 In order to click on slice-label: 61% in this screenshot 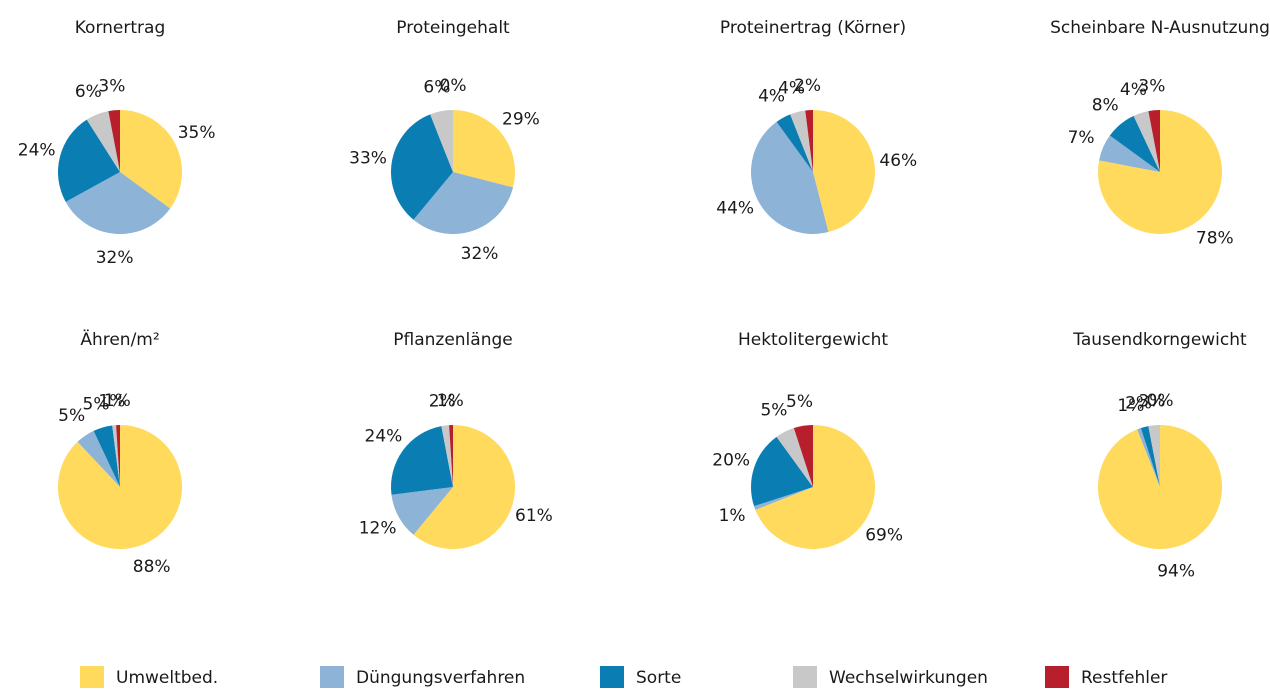, I will do `click(534, 516)`.